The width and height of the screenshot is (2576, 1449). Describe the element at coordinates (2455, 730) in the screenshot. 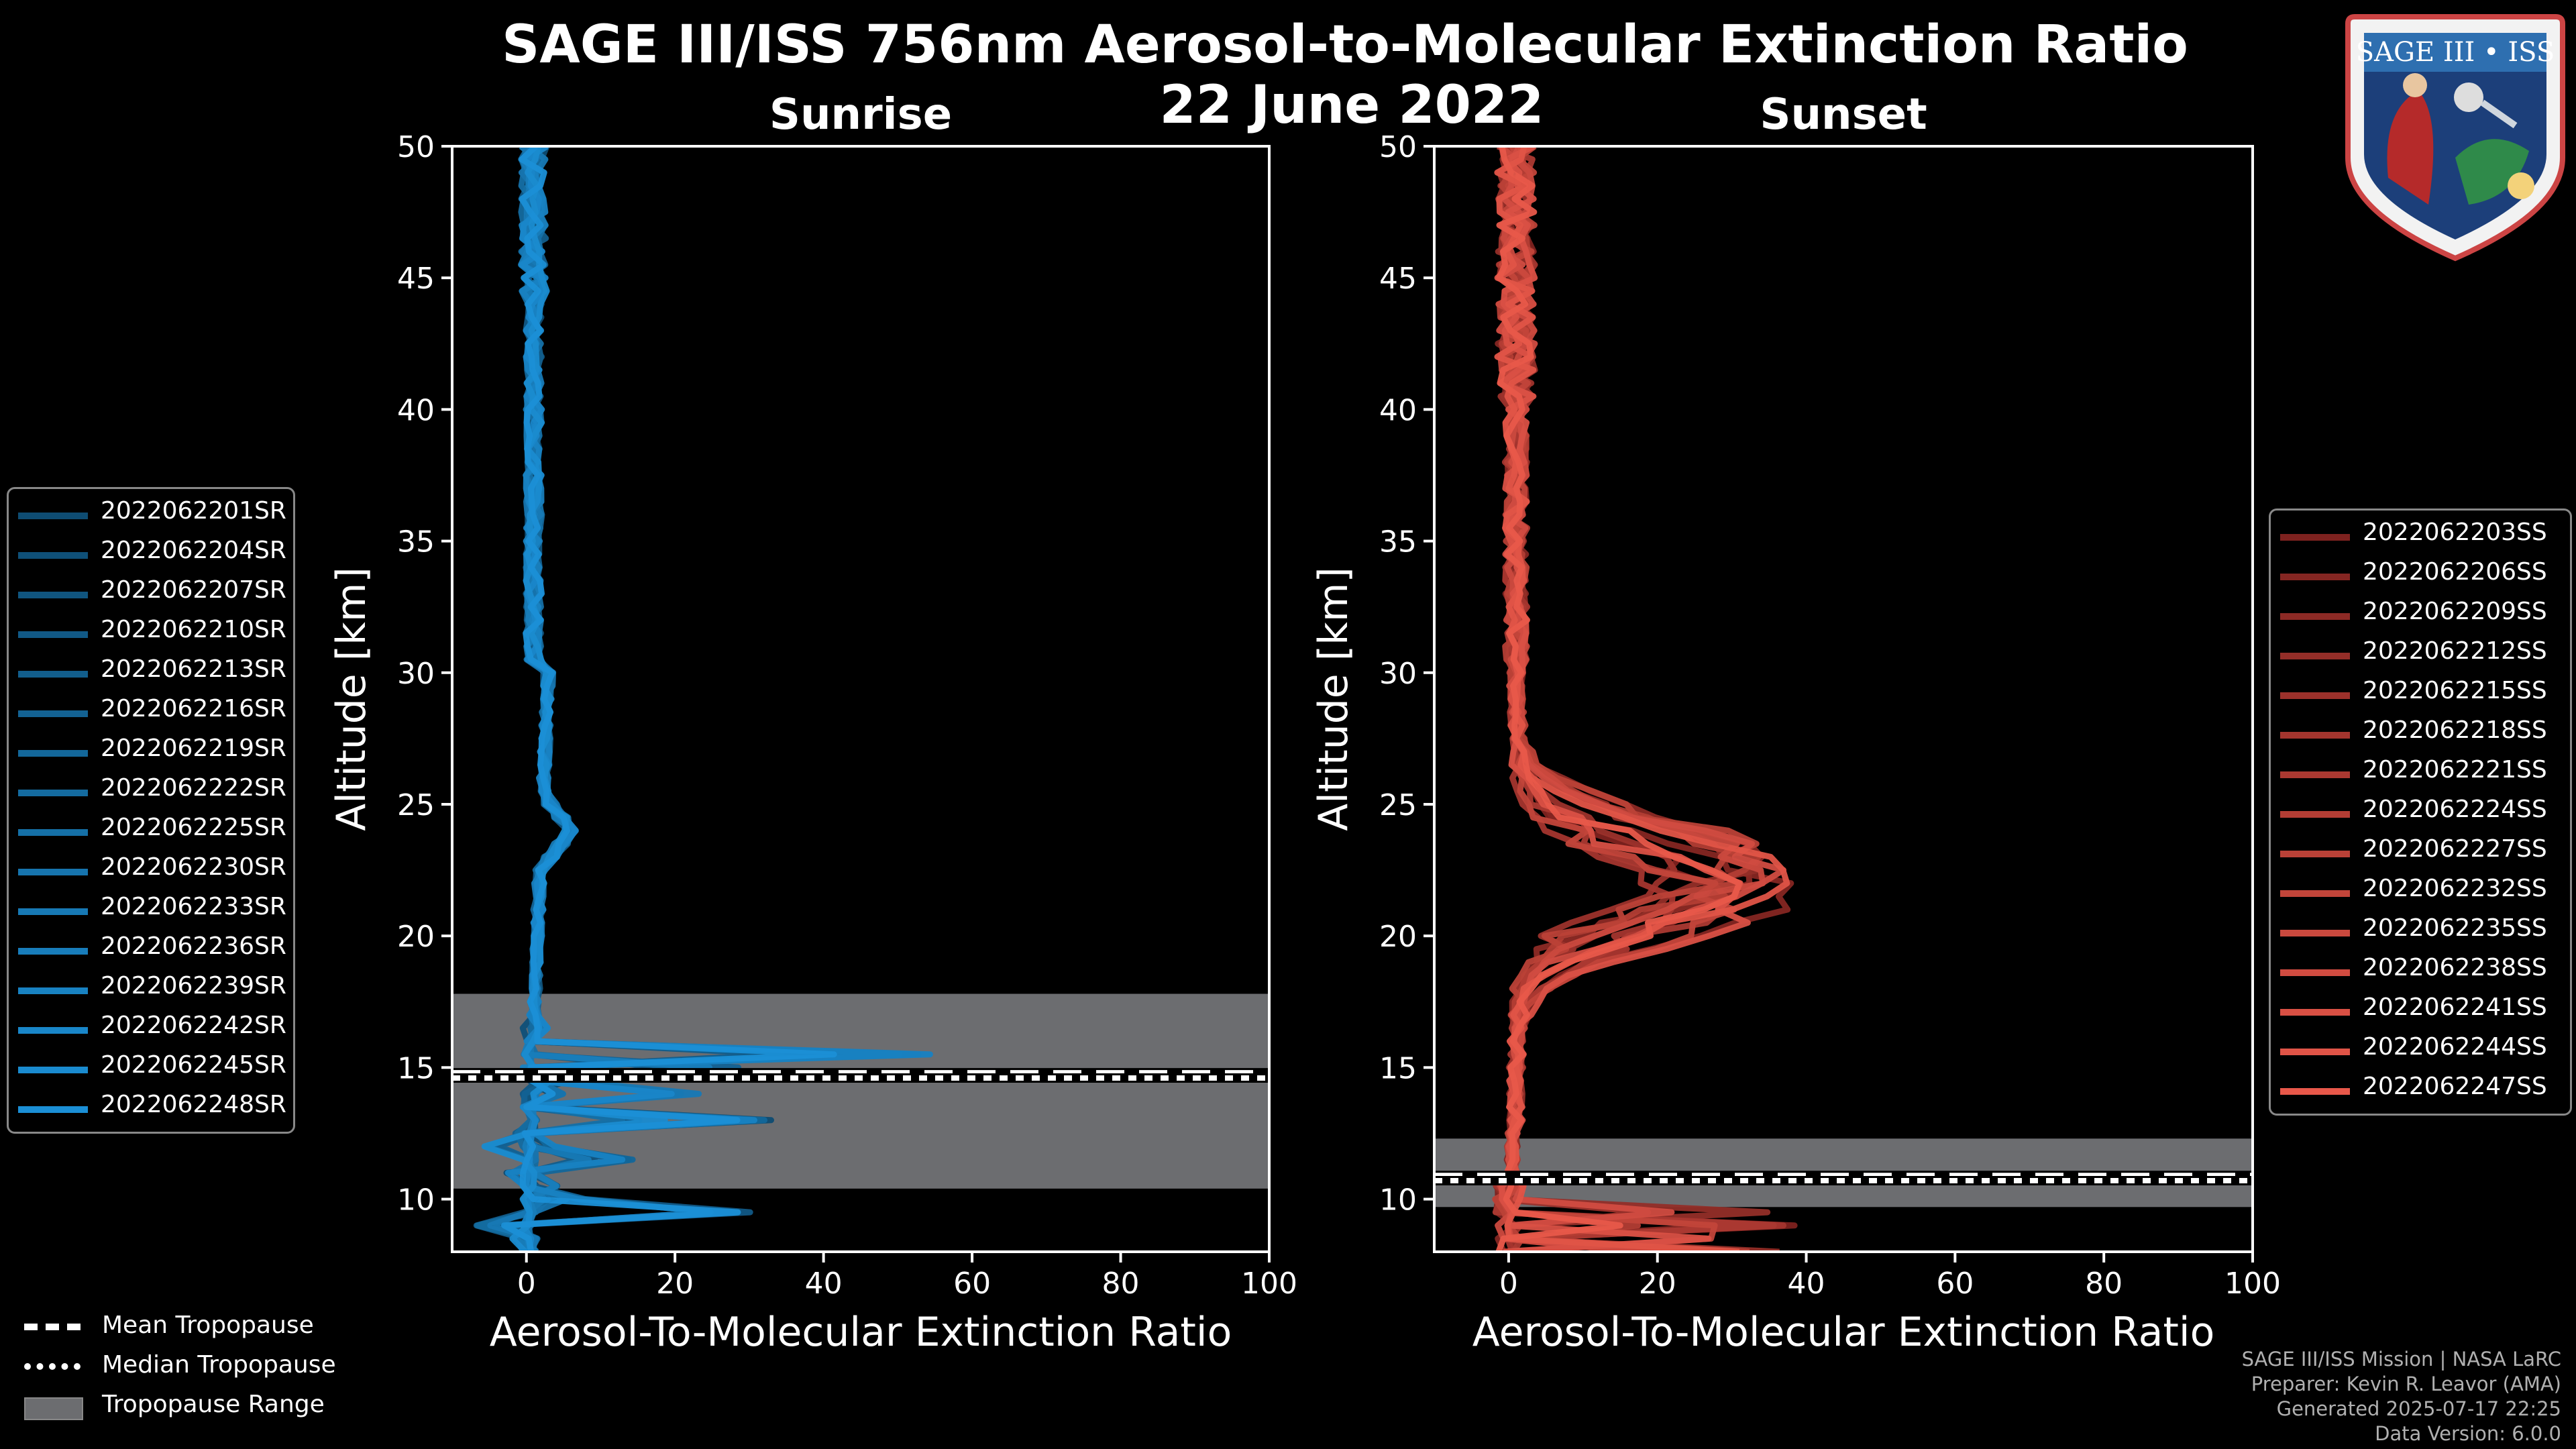

I see `legend-label: 2022062218SS` at that location.